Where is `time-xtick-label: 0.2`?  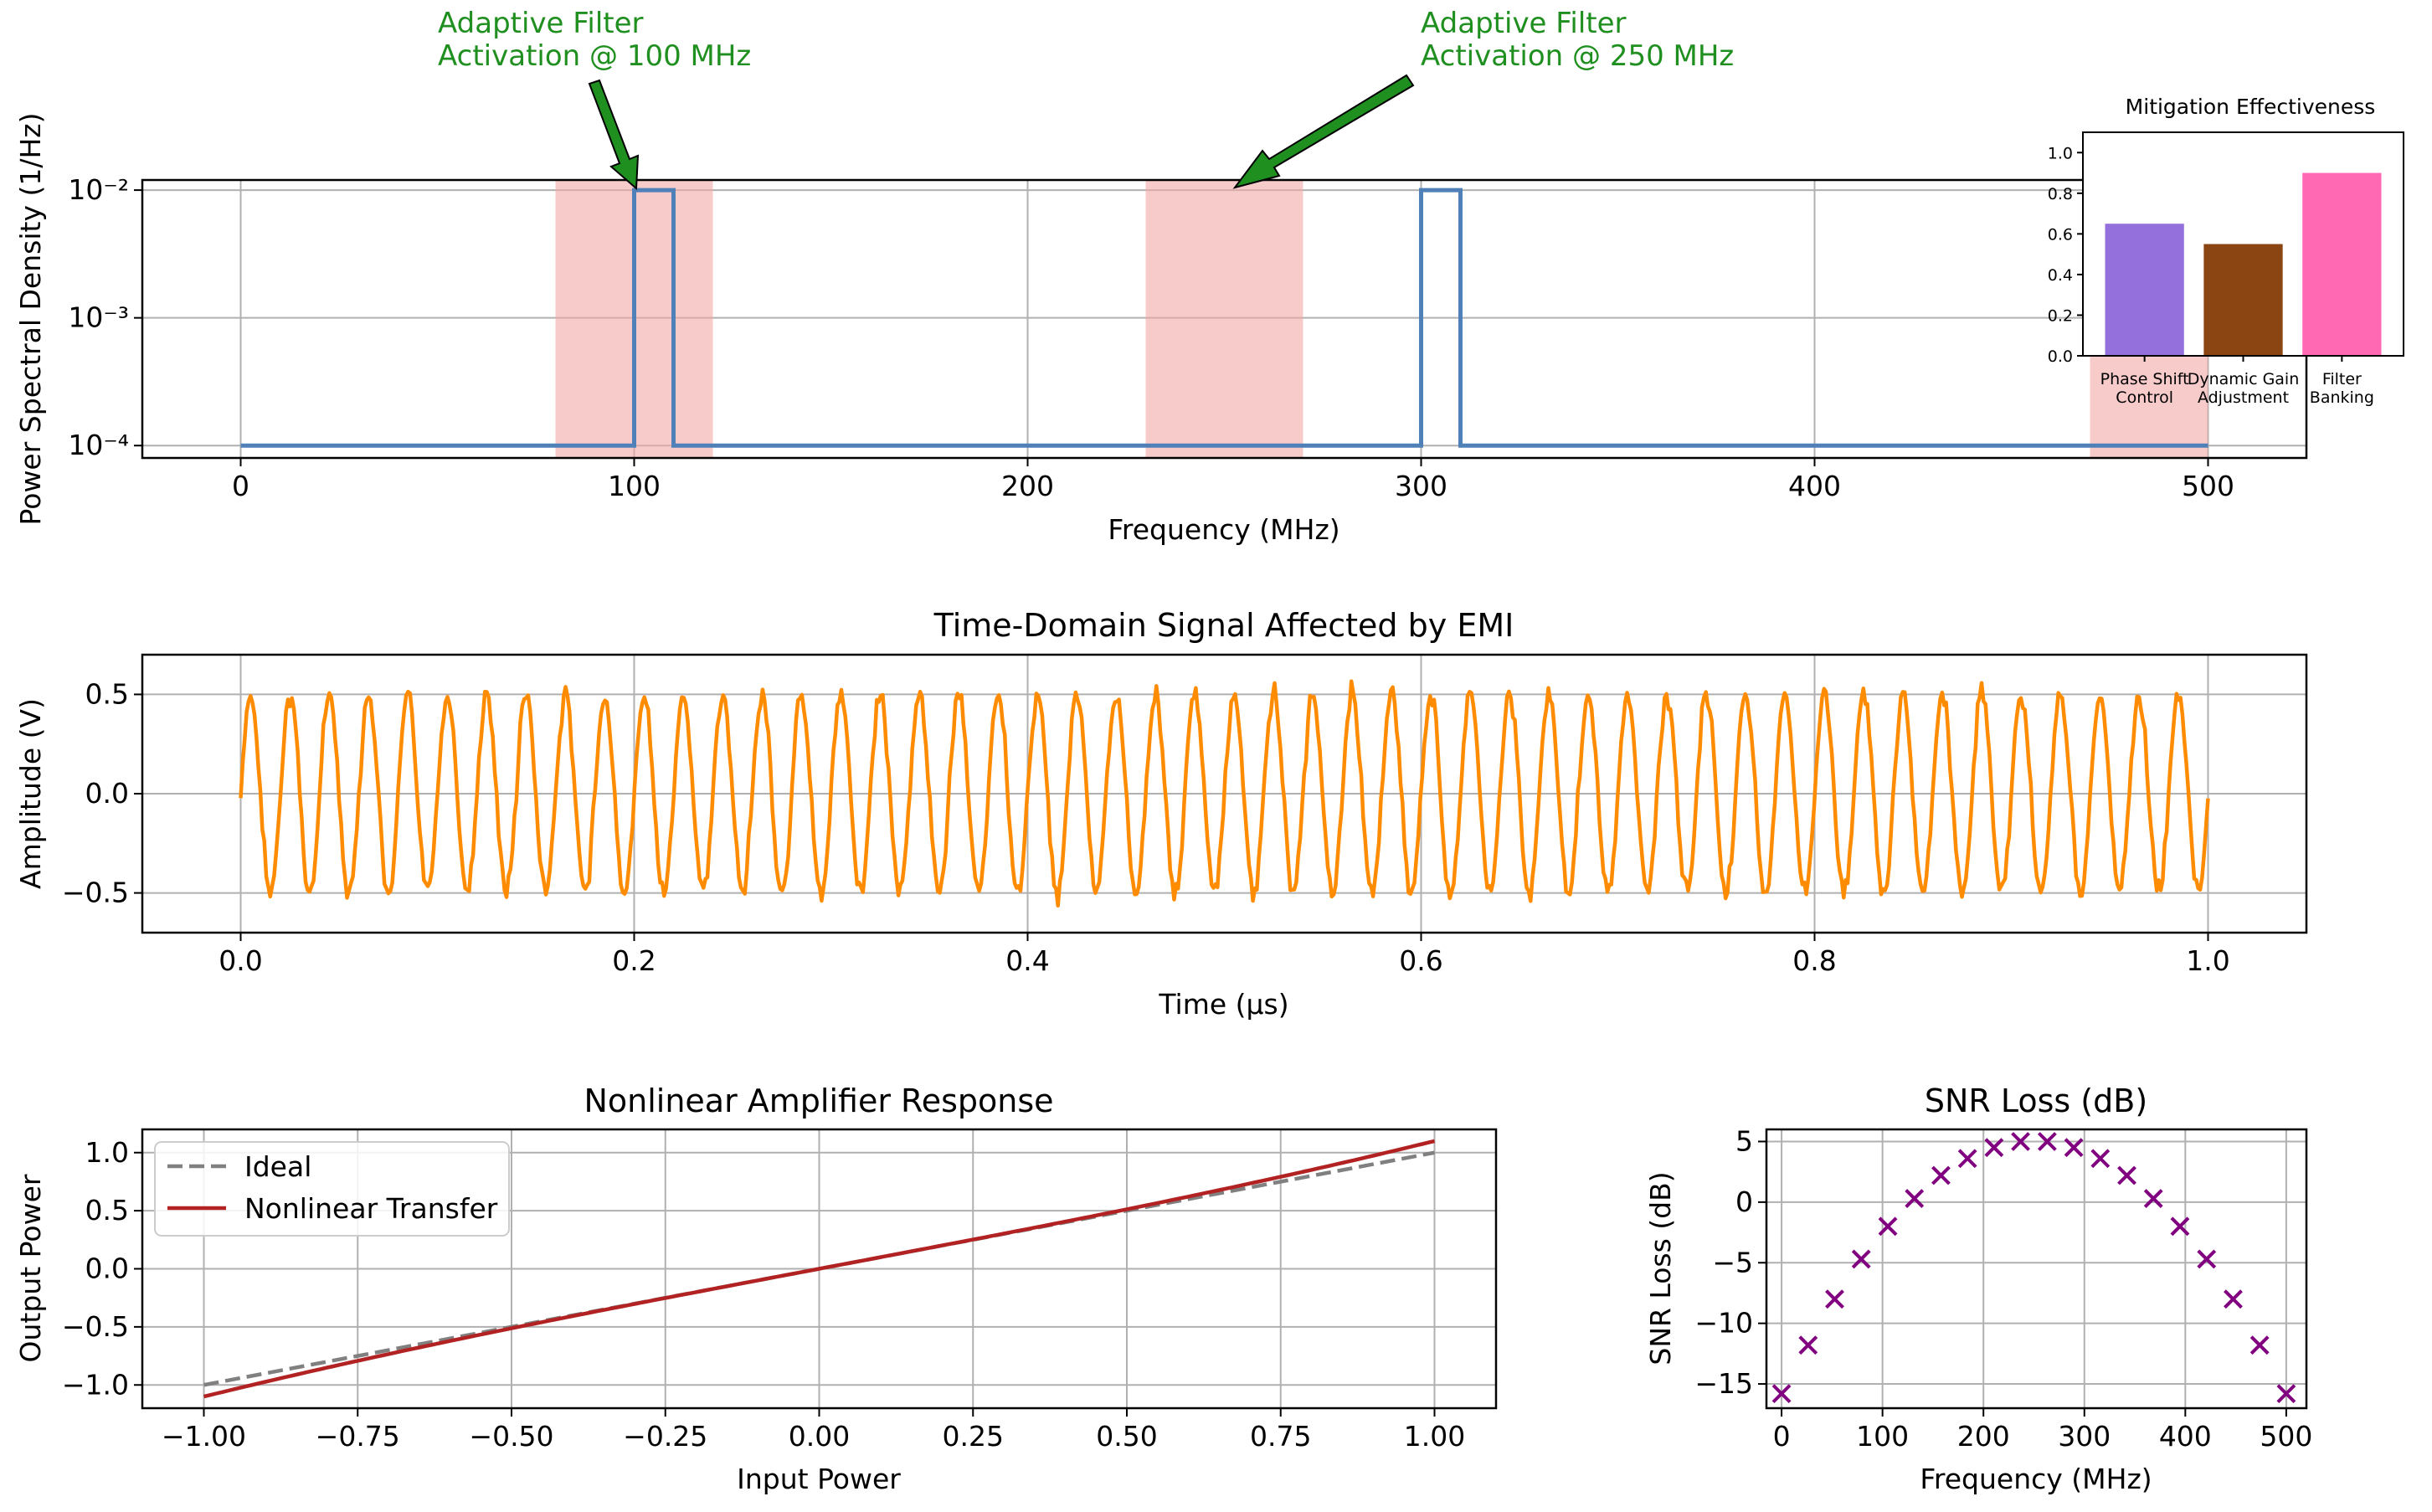 time-xtick-label: 0.2 is located at coordinates (634, 961).